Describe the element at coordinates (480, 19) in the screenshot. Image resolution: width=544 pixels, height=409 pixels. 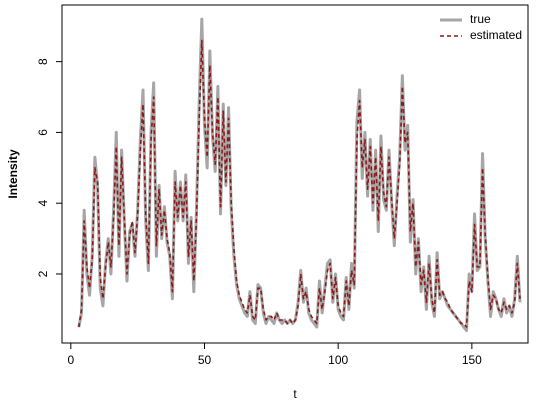
I see `legend-label: true` at that location.